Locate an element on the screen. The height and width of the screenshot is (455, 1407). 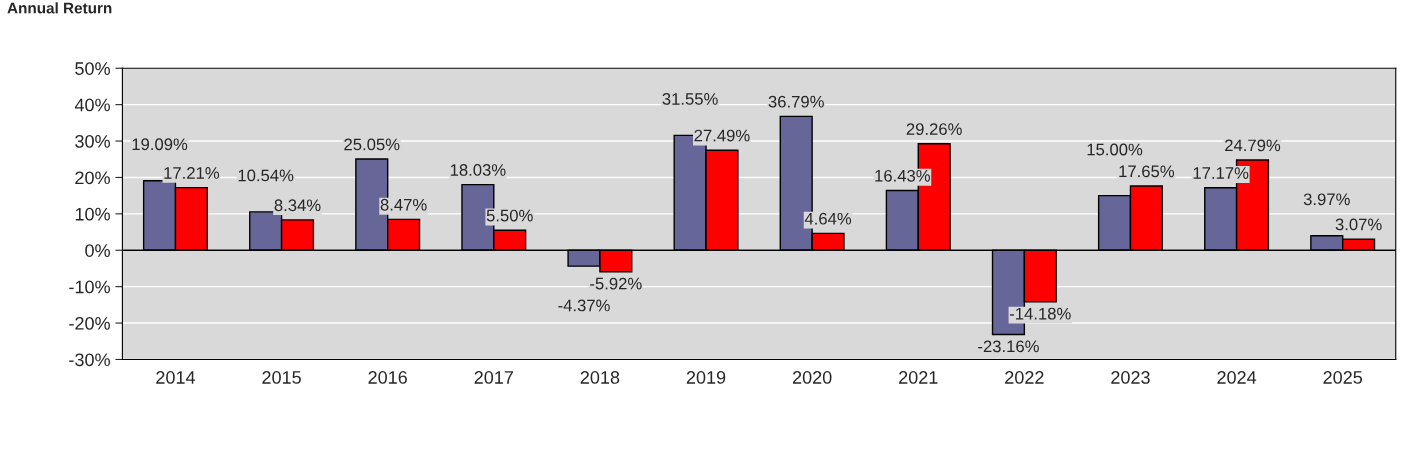
data-label: 36.79% is located at coordinates (796, 101).